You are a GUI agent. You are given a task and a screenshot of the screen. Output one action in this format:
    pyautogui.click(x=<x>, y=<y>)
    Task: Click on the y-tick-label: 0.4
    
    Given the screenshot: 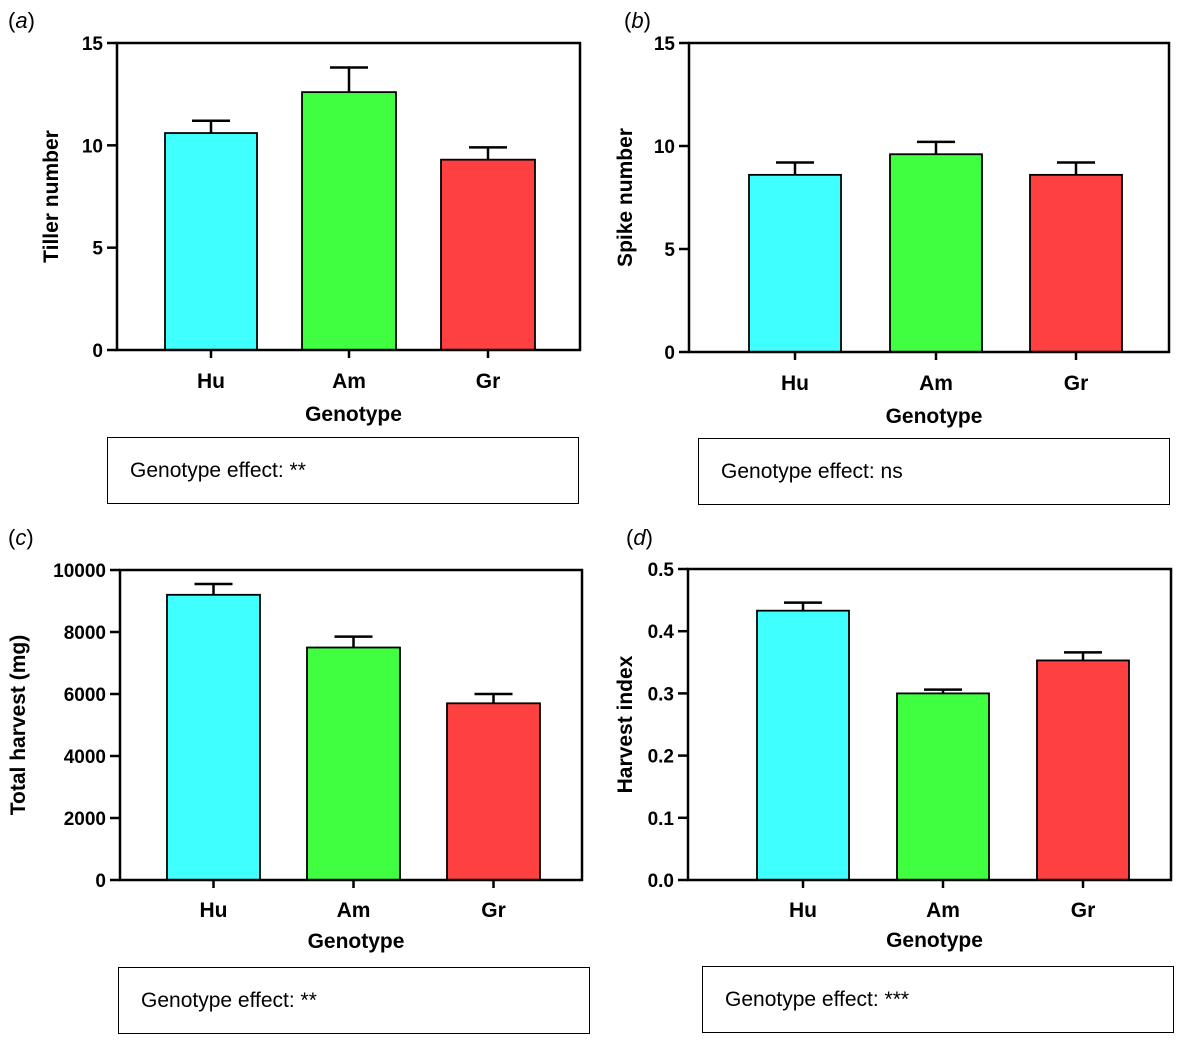 What is the action you would take?
    pyautogui.click(x=661, y=632)
    